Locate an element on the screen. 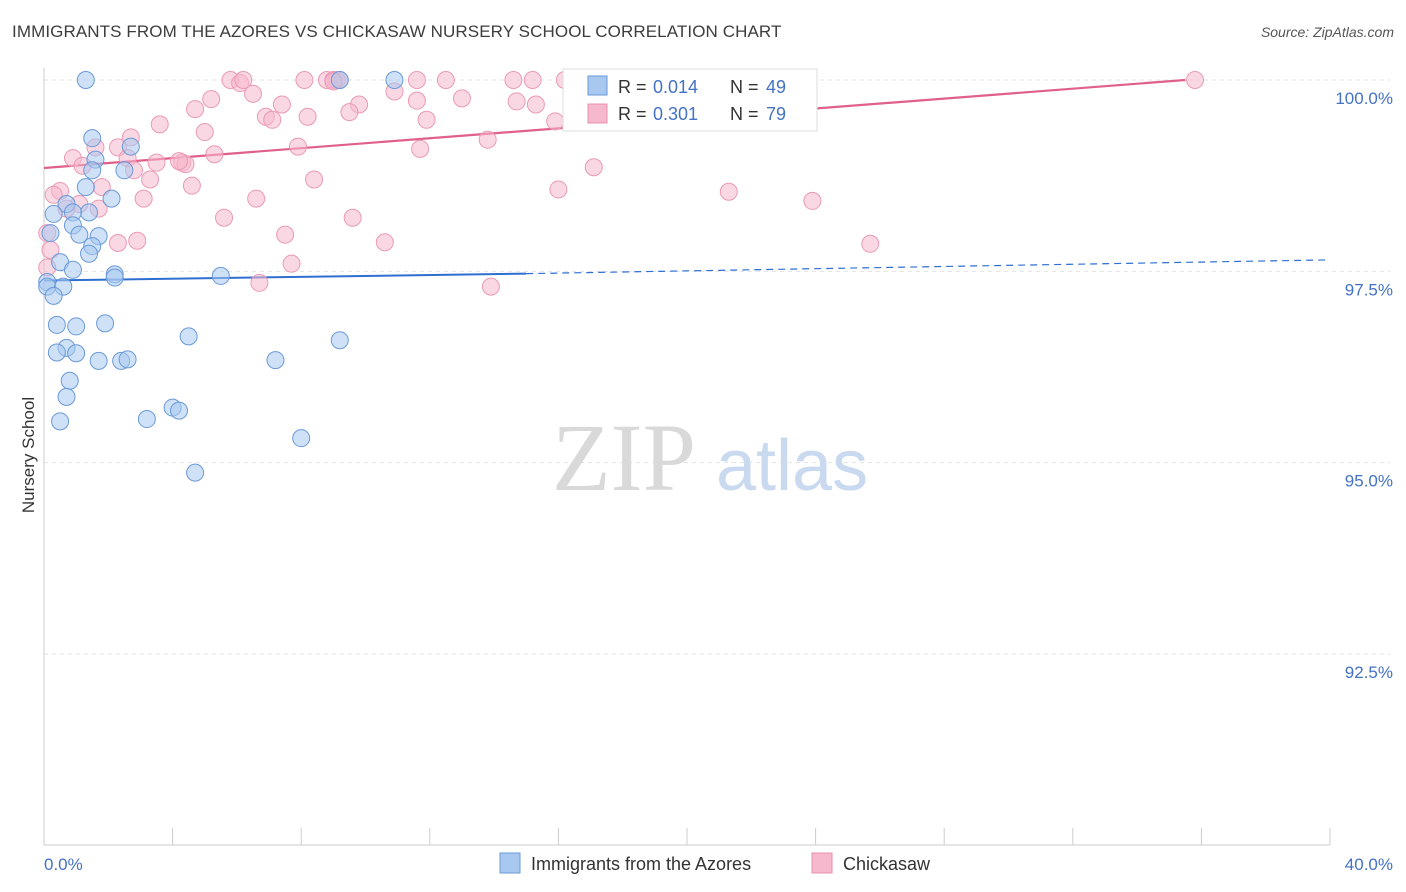 The image size is (1406, 892). legend-swatch-blue is located at coordinates (597, 85).